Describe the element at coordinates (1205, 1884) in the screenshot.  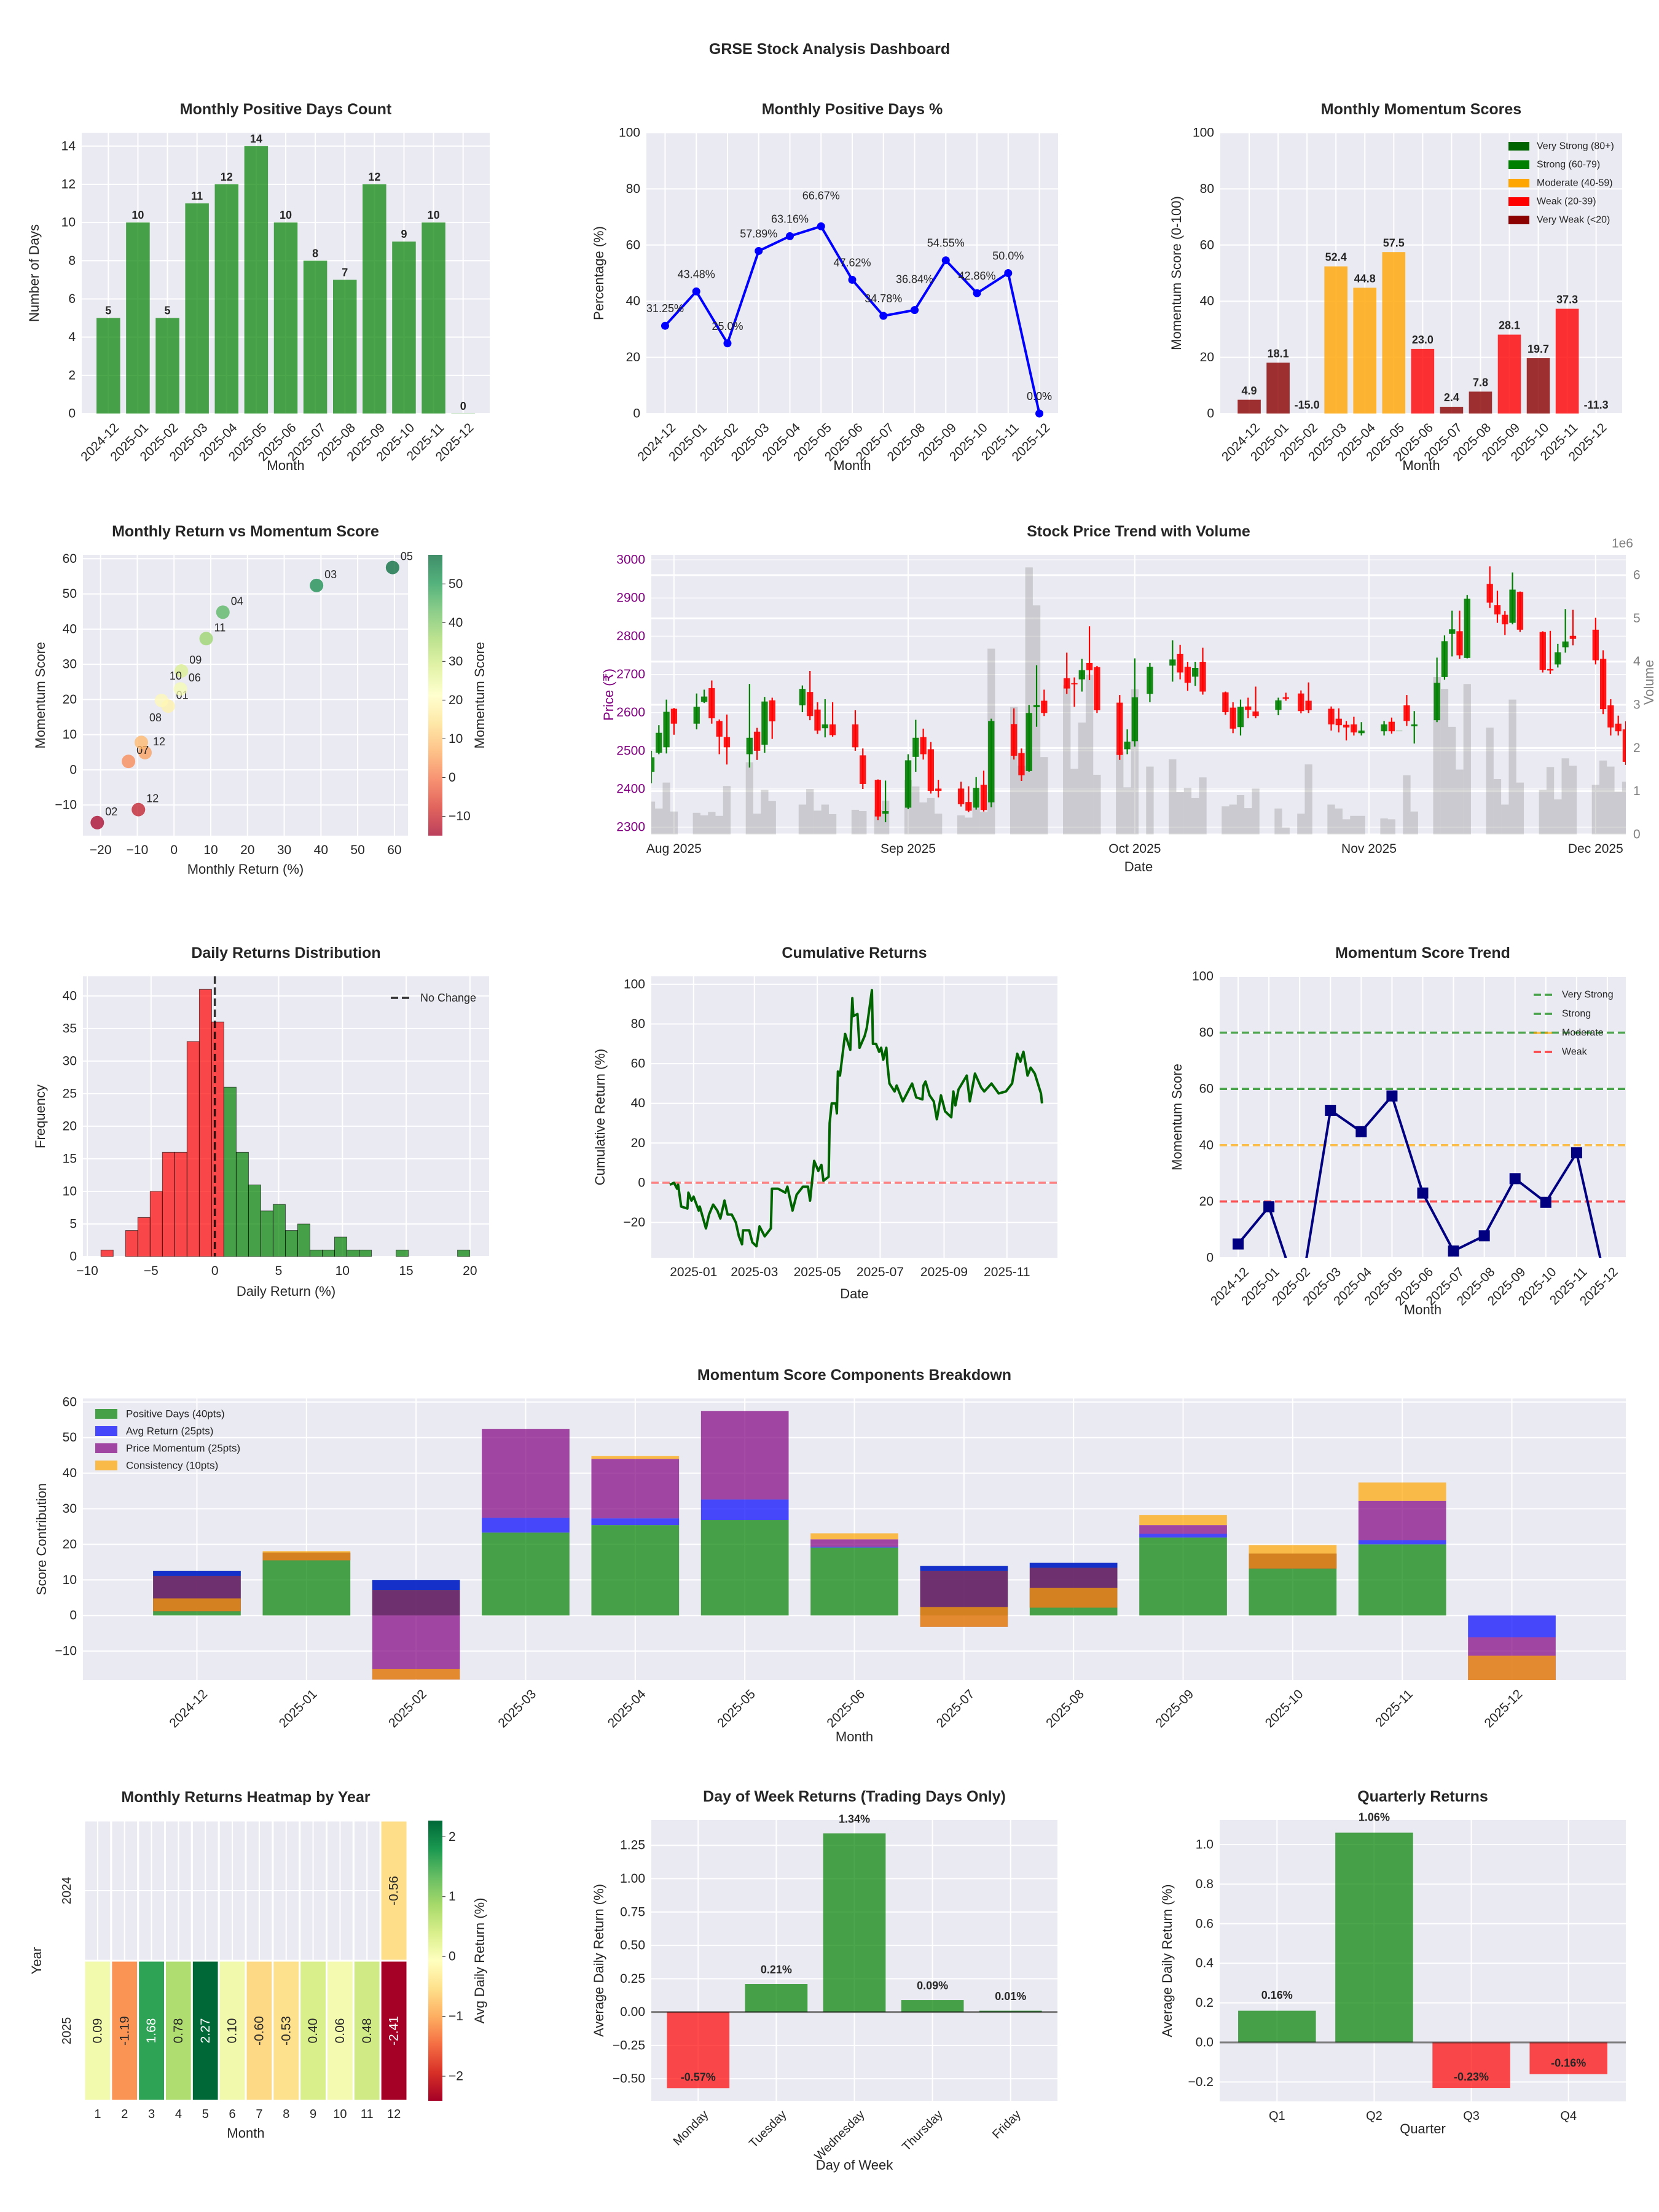
I see `y-tick-label: 0.8` at that location.